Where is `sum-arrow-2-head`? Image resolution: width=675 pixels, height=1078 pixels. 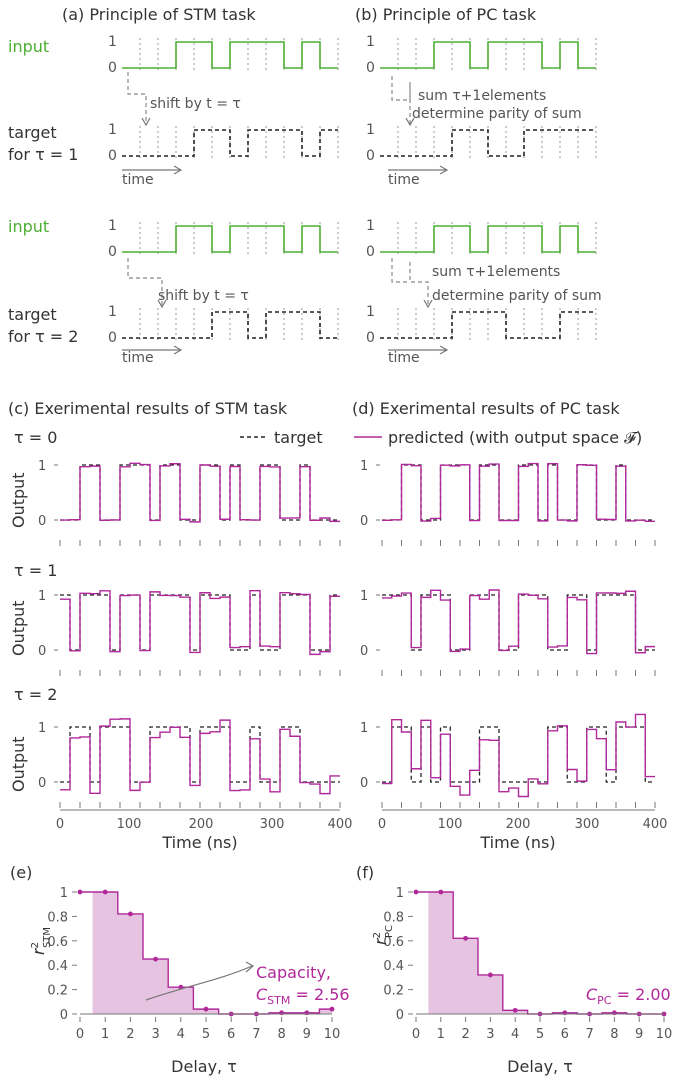 sum-arrow-2-head is located at coordinates (428, 304).